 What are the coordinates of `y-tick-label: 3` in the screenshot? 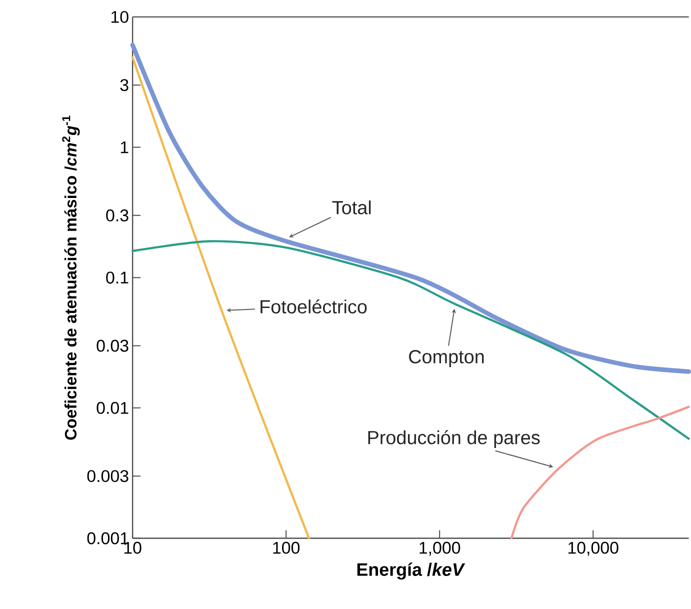 It's located at (124, 85).